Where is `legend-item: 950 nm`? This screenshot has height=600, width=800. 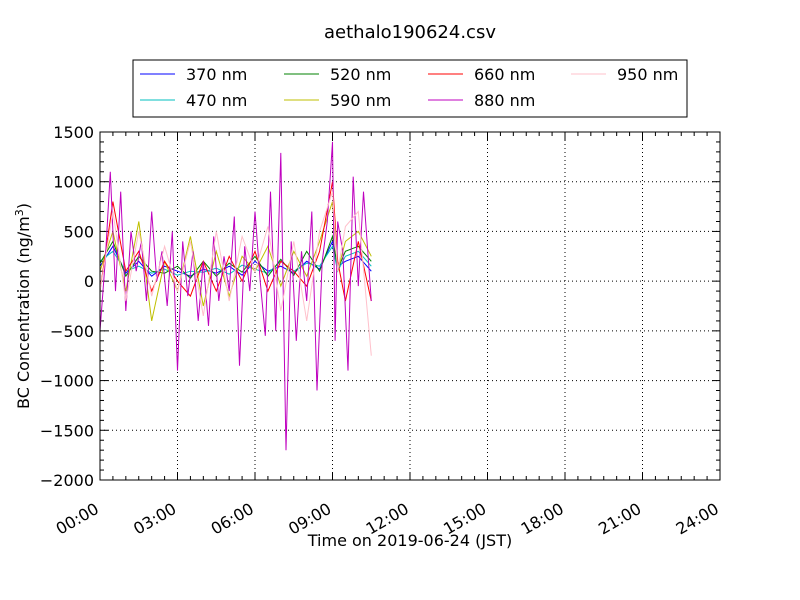
legend-item: 950 nm is located at coordinates (624, 74).